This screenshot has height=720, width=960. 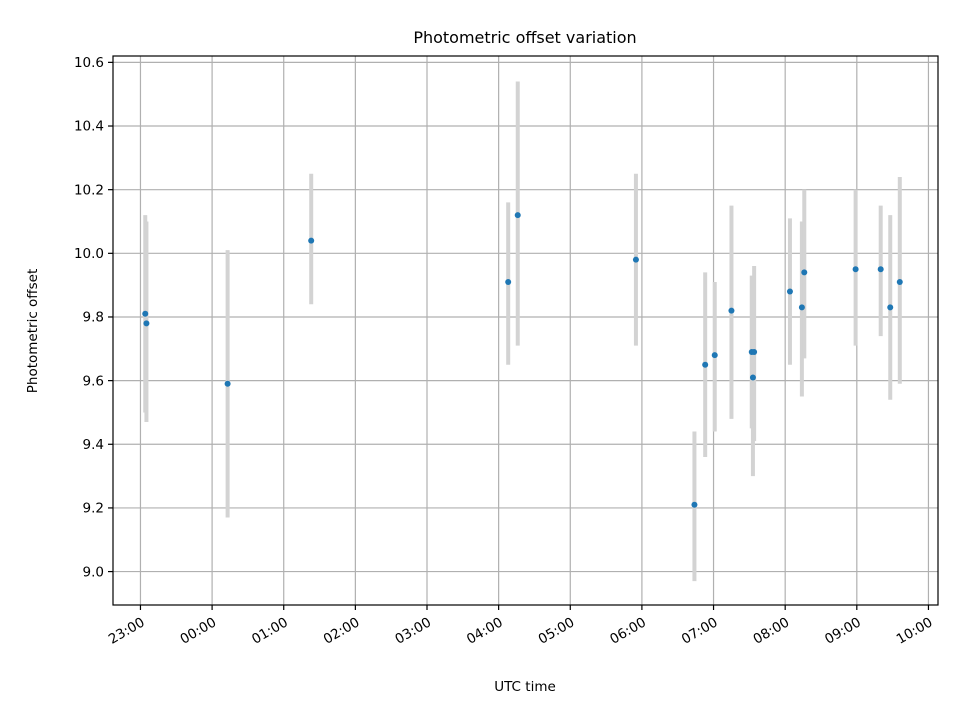 I want to click on y-tick-label: 9.2, so click(x=93, y=509).